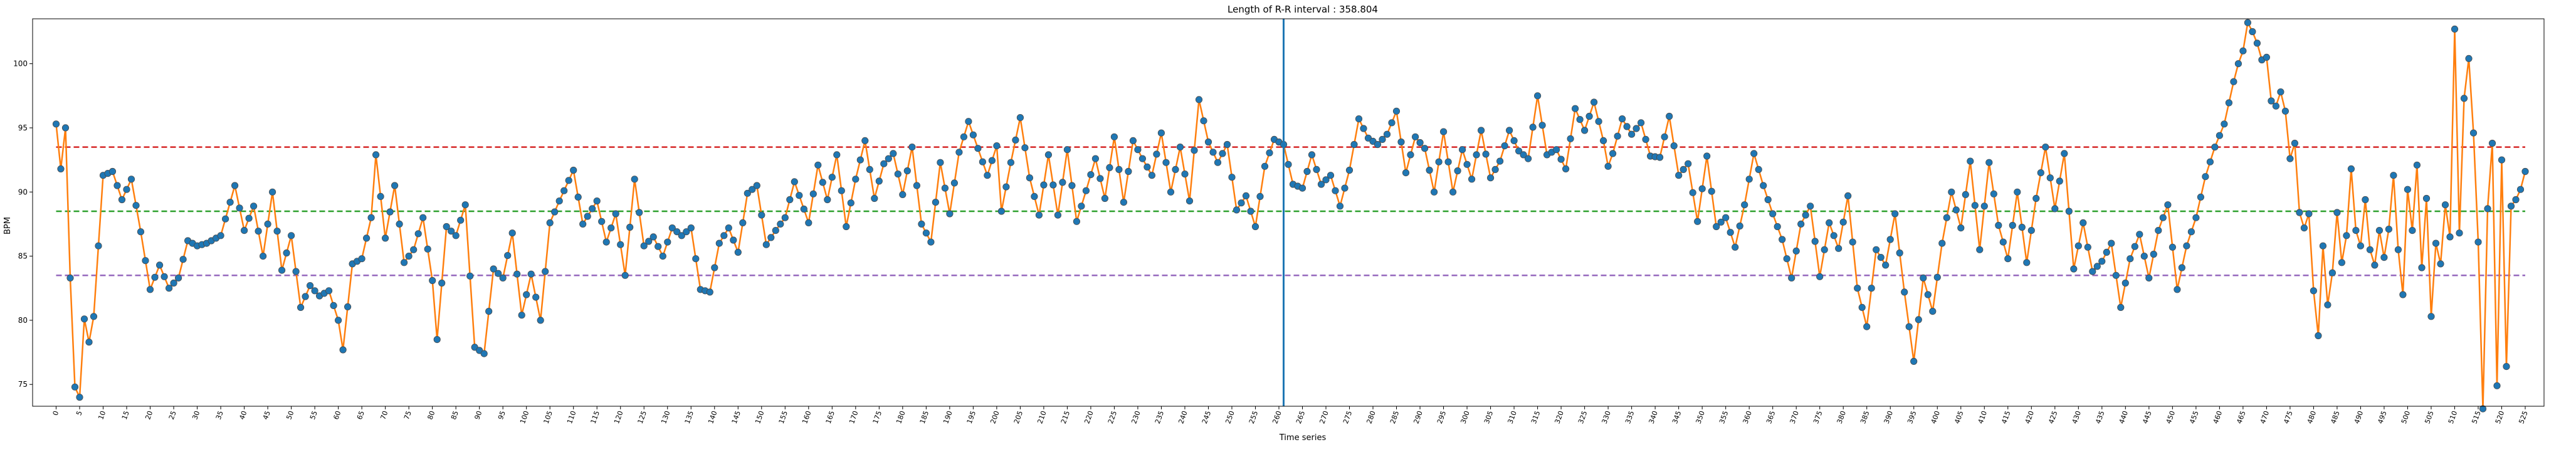 Image resolution: width=2576 pixels, height=452 pixels. Describe the element at coordinates (502, 416) in the screenshot. I see `x-tick-label: 95` at that location.